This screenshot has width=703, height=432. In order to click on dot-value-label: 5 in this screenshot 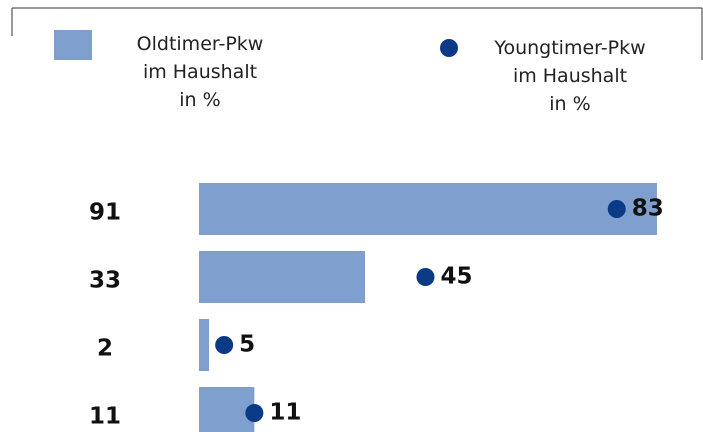, I will do `click(247, 345)`.